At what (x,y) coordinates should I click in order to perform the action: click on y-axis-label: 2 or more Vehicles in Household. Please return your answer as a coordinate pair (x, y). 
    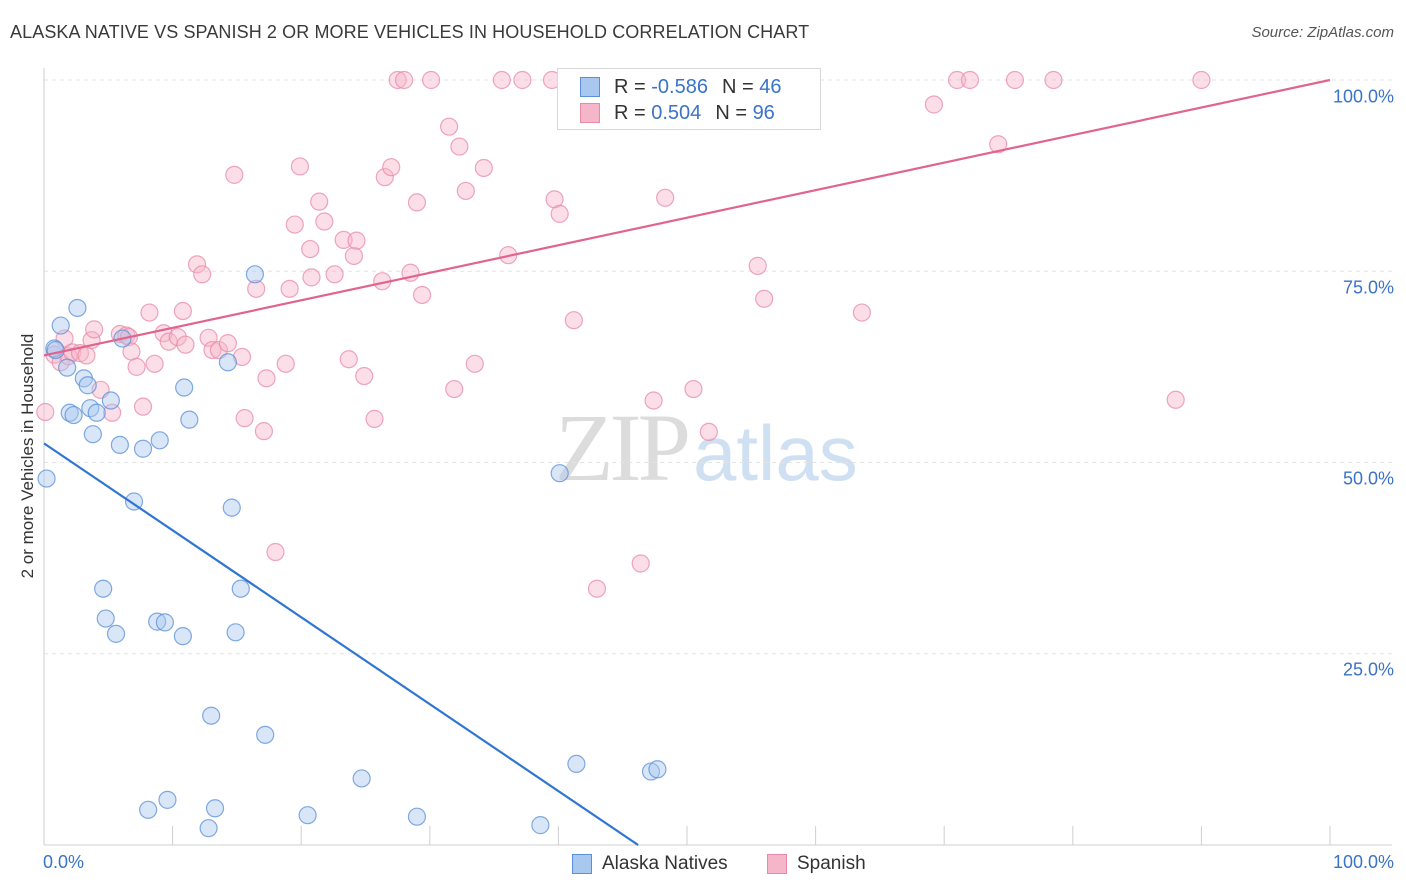
    Looking at the image, I should click on (27, 456).